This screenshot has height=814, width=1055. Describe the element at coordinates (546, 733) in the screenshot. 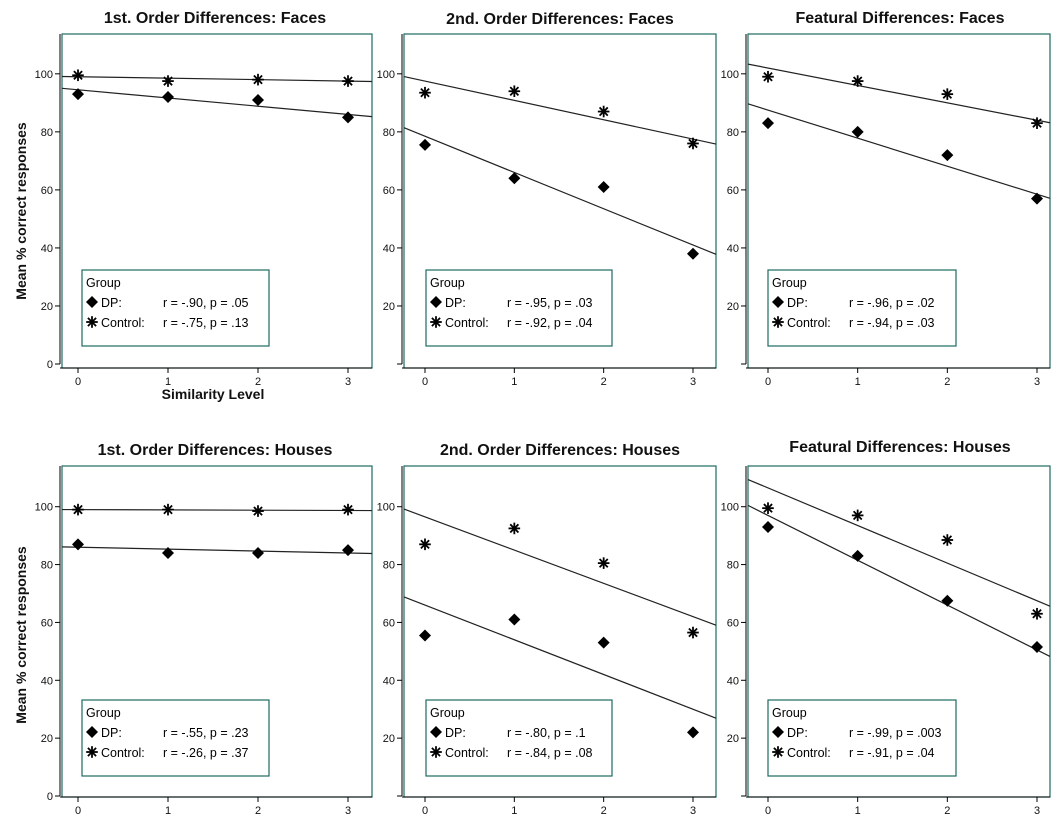

I see `dp-legend-stats: r = -.80, p = .1` at that location.